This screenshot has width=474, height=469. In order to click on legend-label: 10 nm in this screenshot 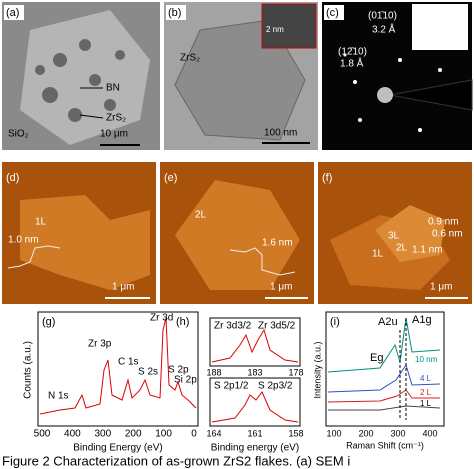, I will do `click(426, 359)`.